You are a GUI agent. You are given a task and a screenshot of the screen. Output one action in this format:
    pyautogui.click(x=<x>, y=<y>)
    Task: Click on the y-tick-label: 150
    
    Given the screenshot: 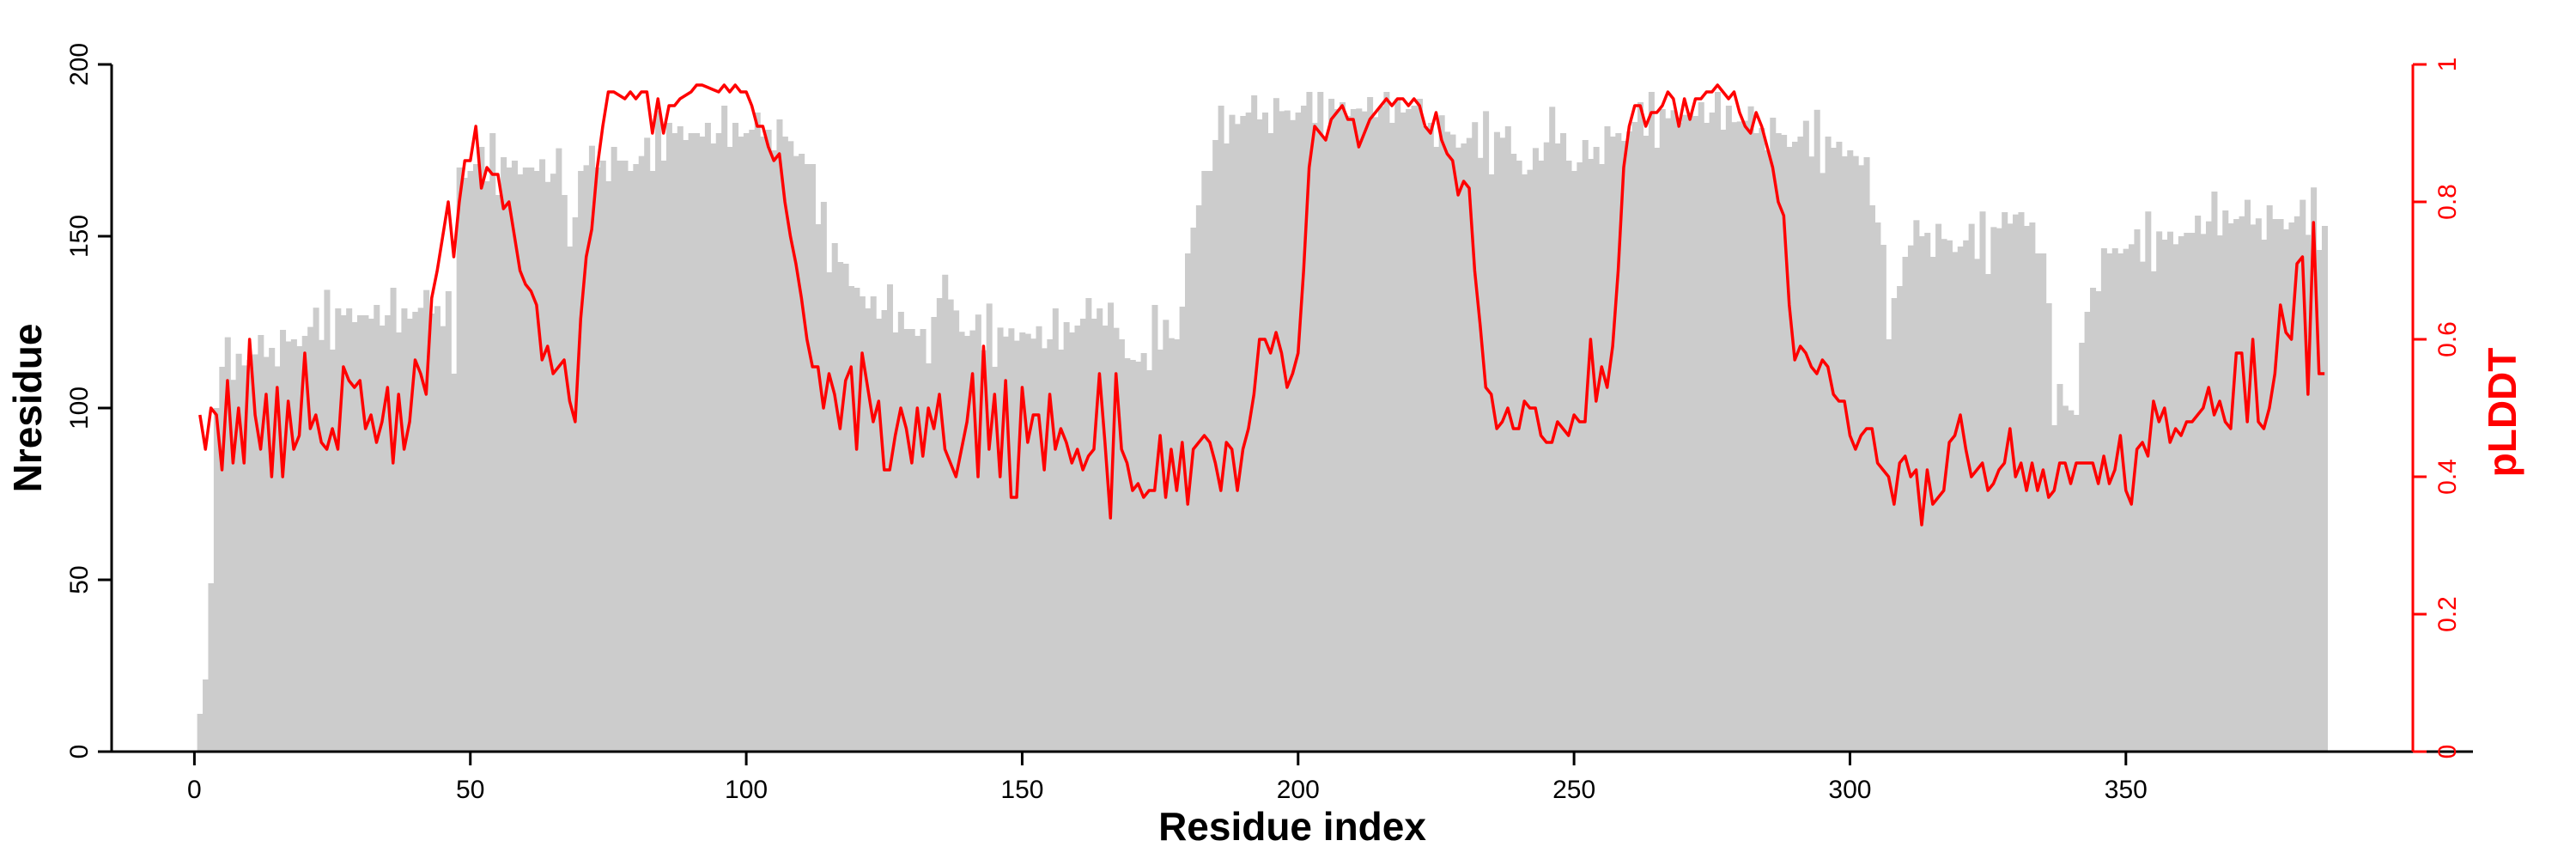 What is the action you would take?
    pyautogui.click(x=79, y=236)
    